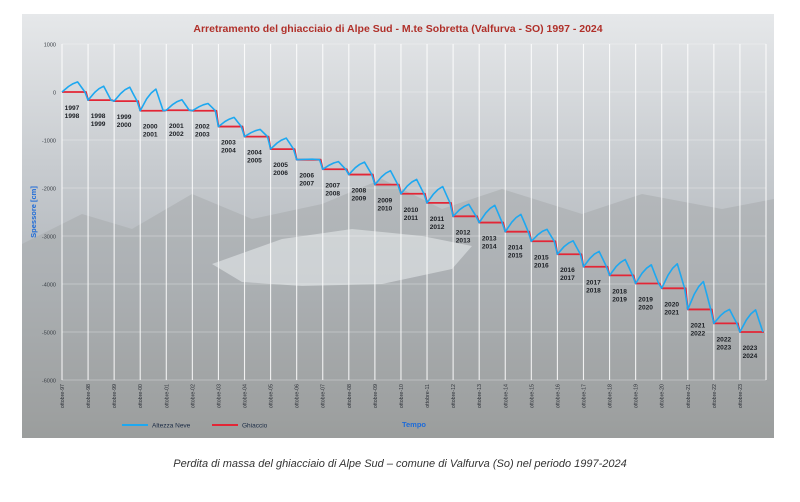 This screenshot has width=800, height=502. Describe the element at coordinates (724, 347) in the screenshot. I see `period-label-end: 2023` at that location.